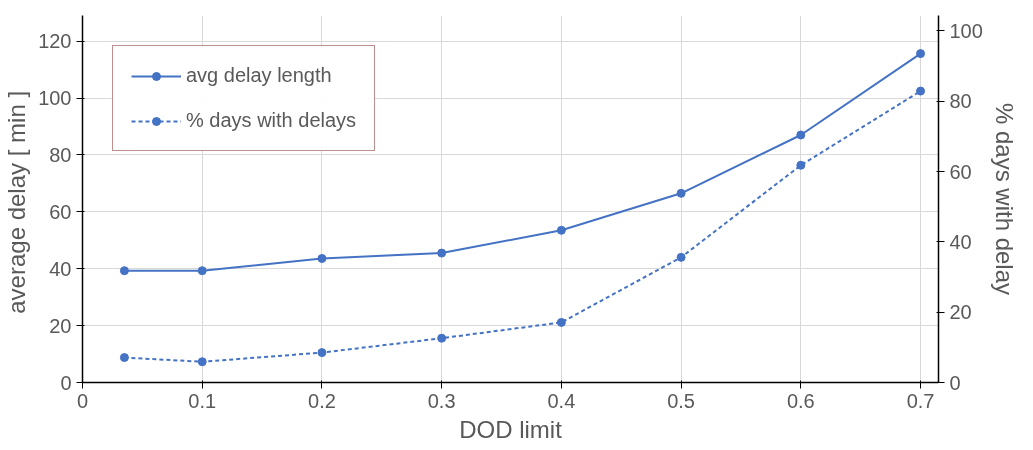 This screenshot has width=1033, height=450. What do you see at coordinates (960, 171) in the screenshot?
I see `y2-tick-label: 60` at bounding box center [960, 171].